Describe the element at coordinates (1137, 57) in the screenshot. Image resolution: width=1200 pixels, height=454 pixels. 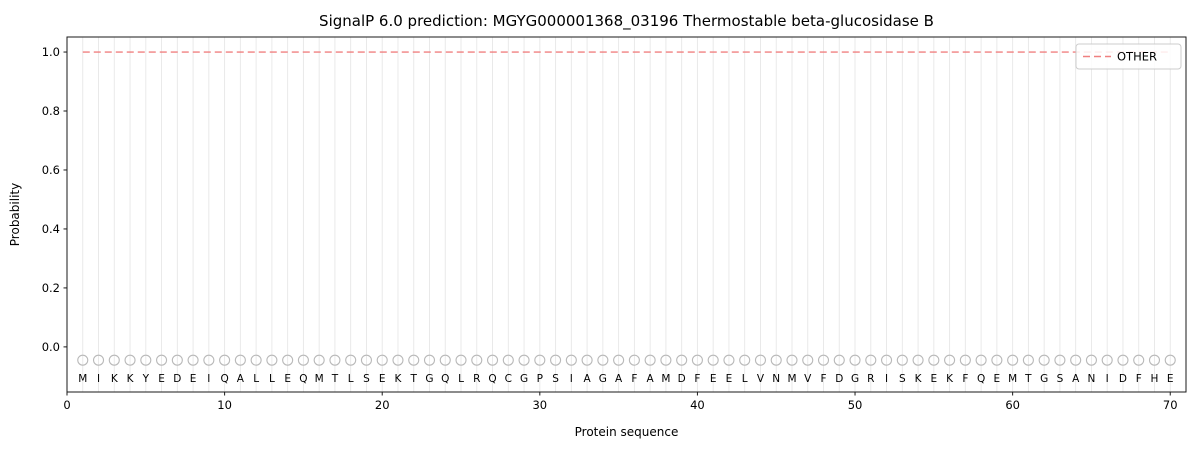
I see `legend-label: OTHER` at that location.